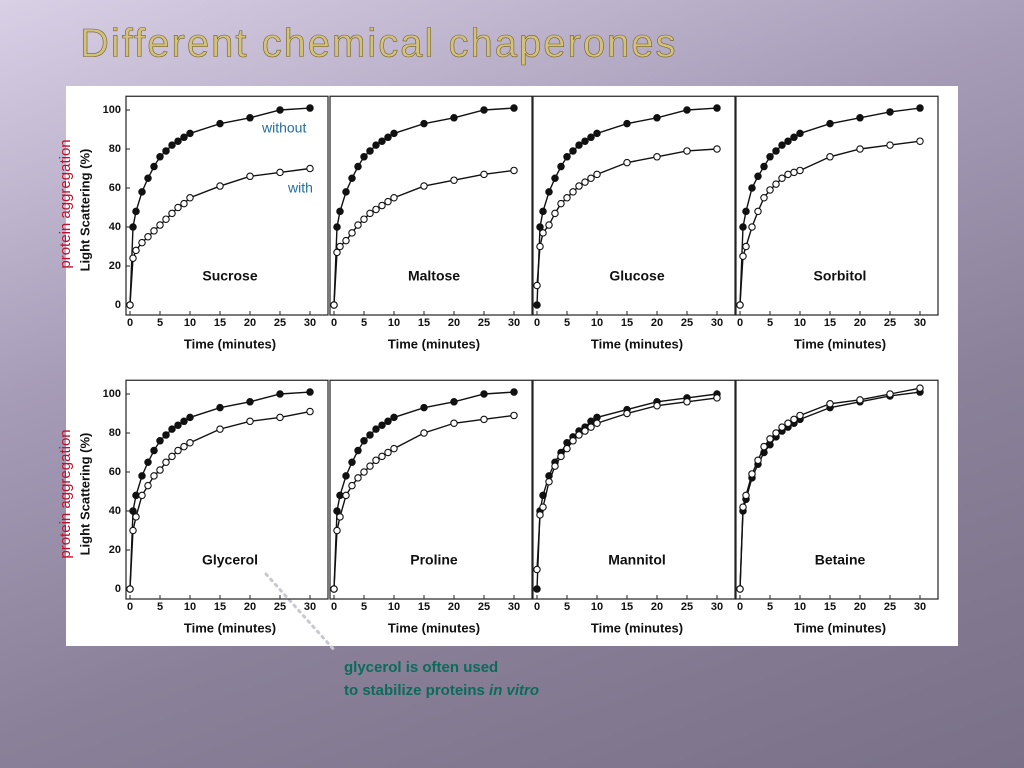  I want to click on panel-label: Proline, so click(434, 560).